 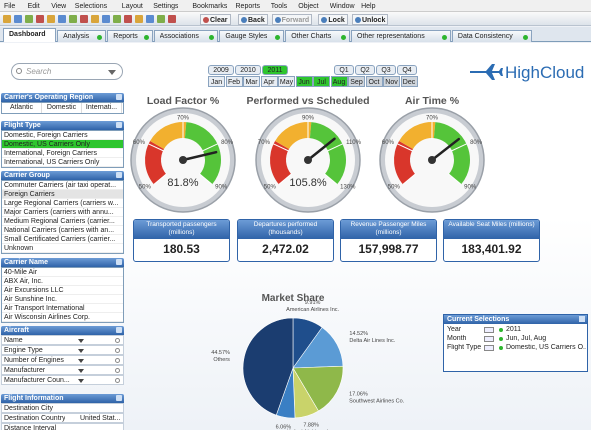 What do you see at coordinates (401, 36) in the screenshot?
I see `tab: Other representations` at bounding box center [401, 36].